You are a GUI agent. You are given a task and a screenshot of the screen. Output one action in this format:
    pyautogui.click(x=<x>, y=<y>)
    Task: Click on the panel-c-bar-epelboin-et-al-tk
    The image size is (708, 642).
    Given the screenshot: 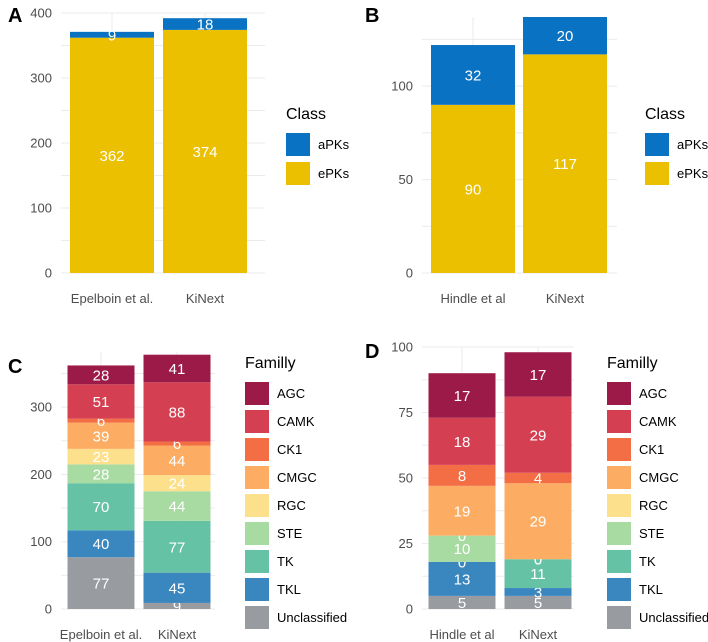 What is the action you would take?
    pyautogui.click(x=101, y=507)
    